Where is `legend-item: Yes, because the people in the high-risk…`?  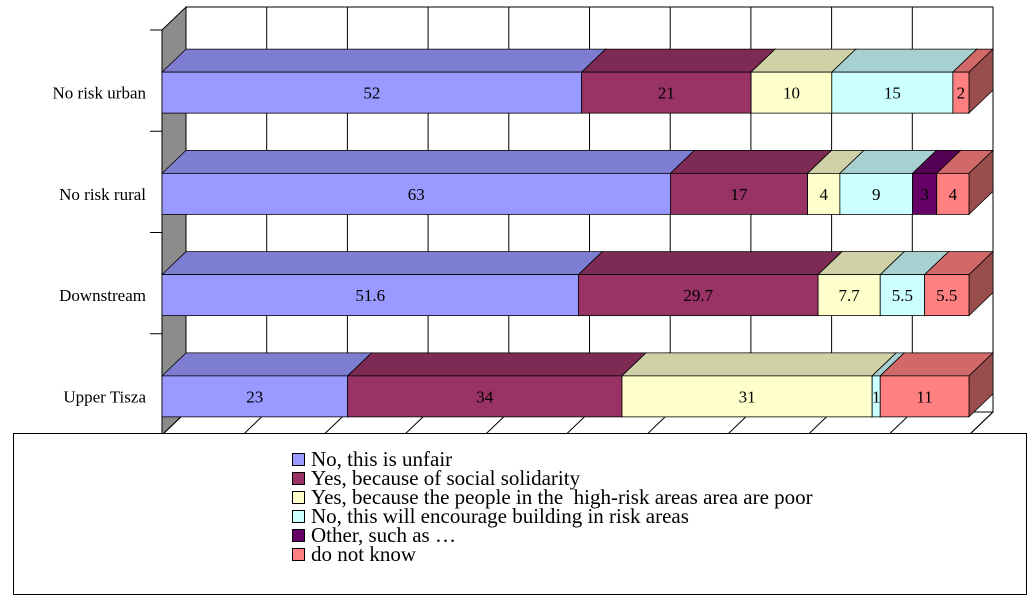 legend-item: Yes, because the people in the high-risk… is located at coordinates (552, 497).